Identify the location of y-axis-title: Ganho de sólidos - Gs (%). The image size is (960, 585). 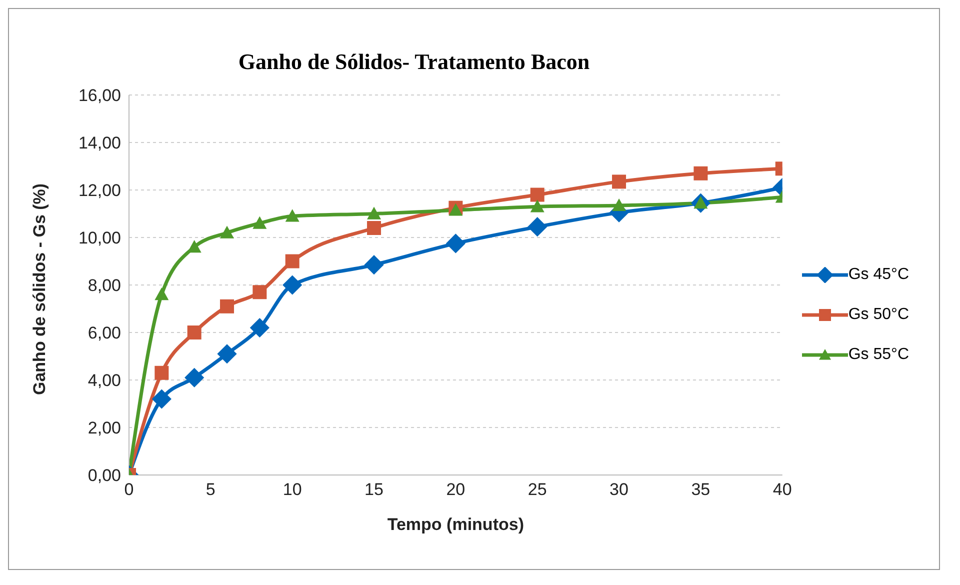
(40, 289).